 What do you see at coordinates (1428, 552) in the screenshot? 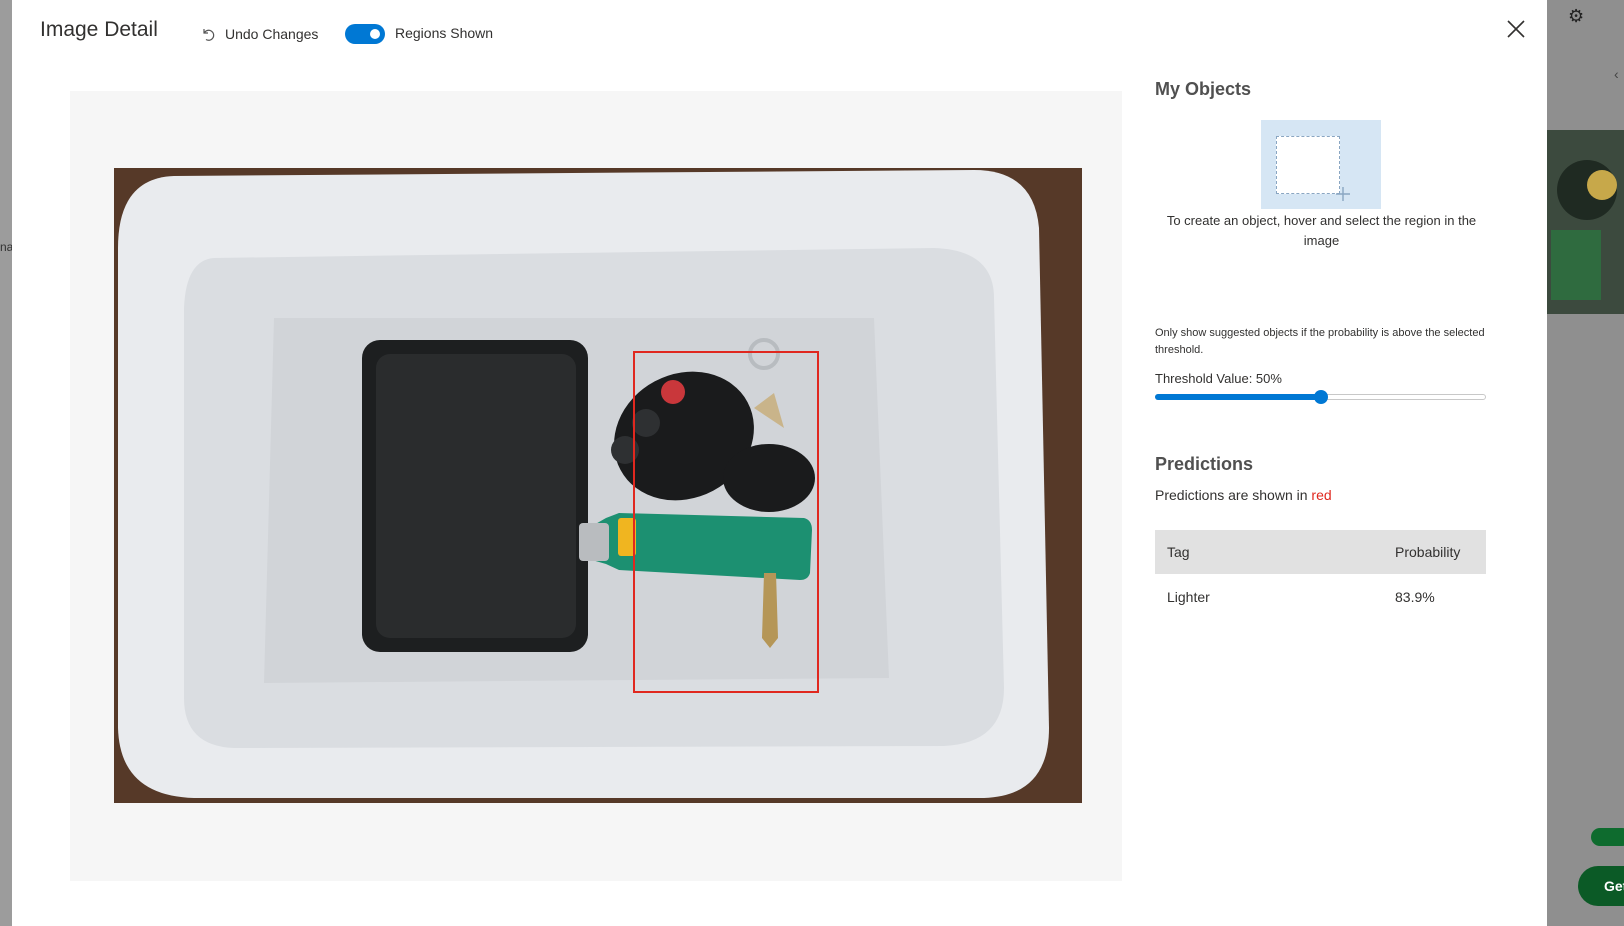
I see `column-header-probability: Probability` at bounding box center [1428, 552].